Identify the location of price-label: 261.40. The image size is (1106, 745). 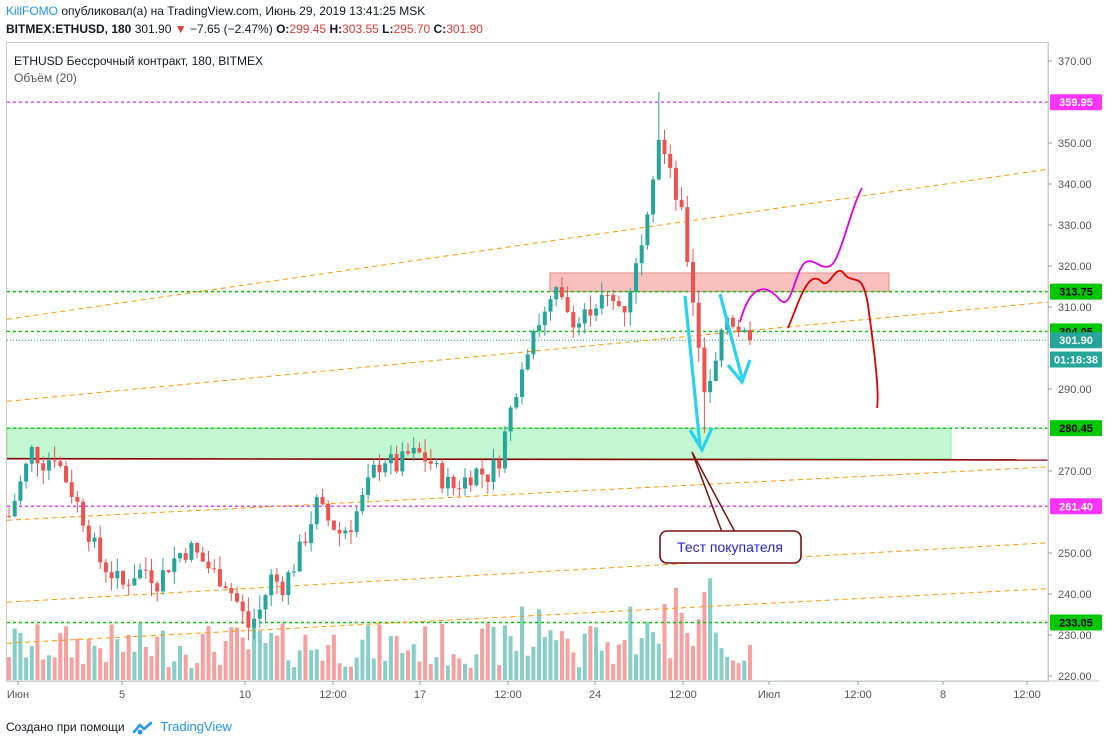
(1076, 507).